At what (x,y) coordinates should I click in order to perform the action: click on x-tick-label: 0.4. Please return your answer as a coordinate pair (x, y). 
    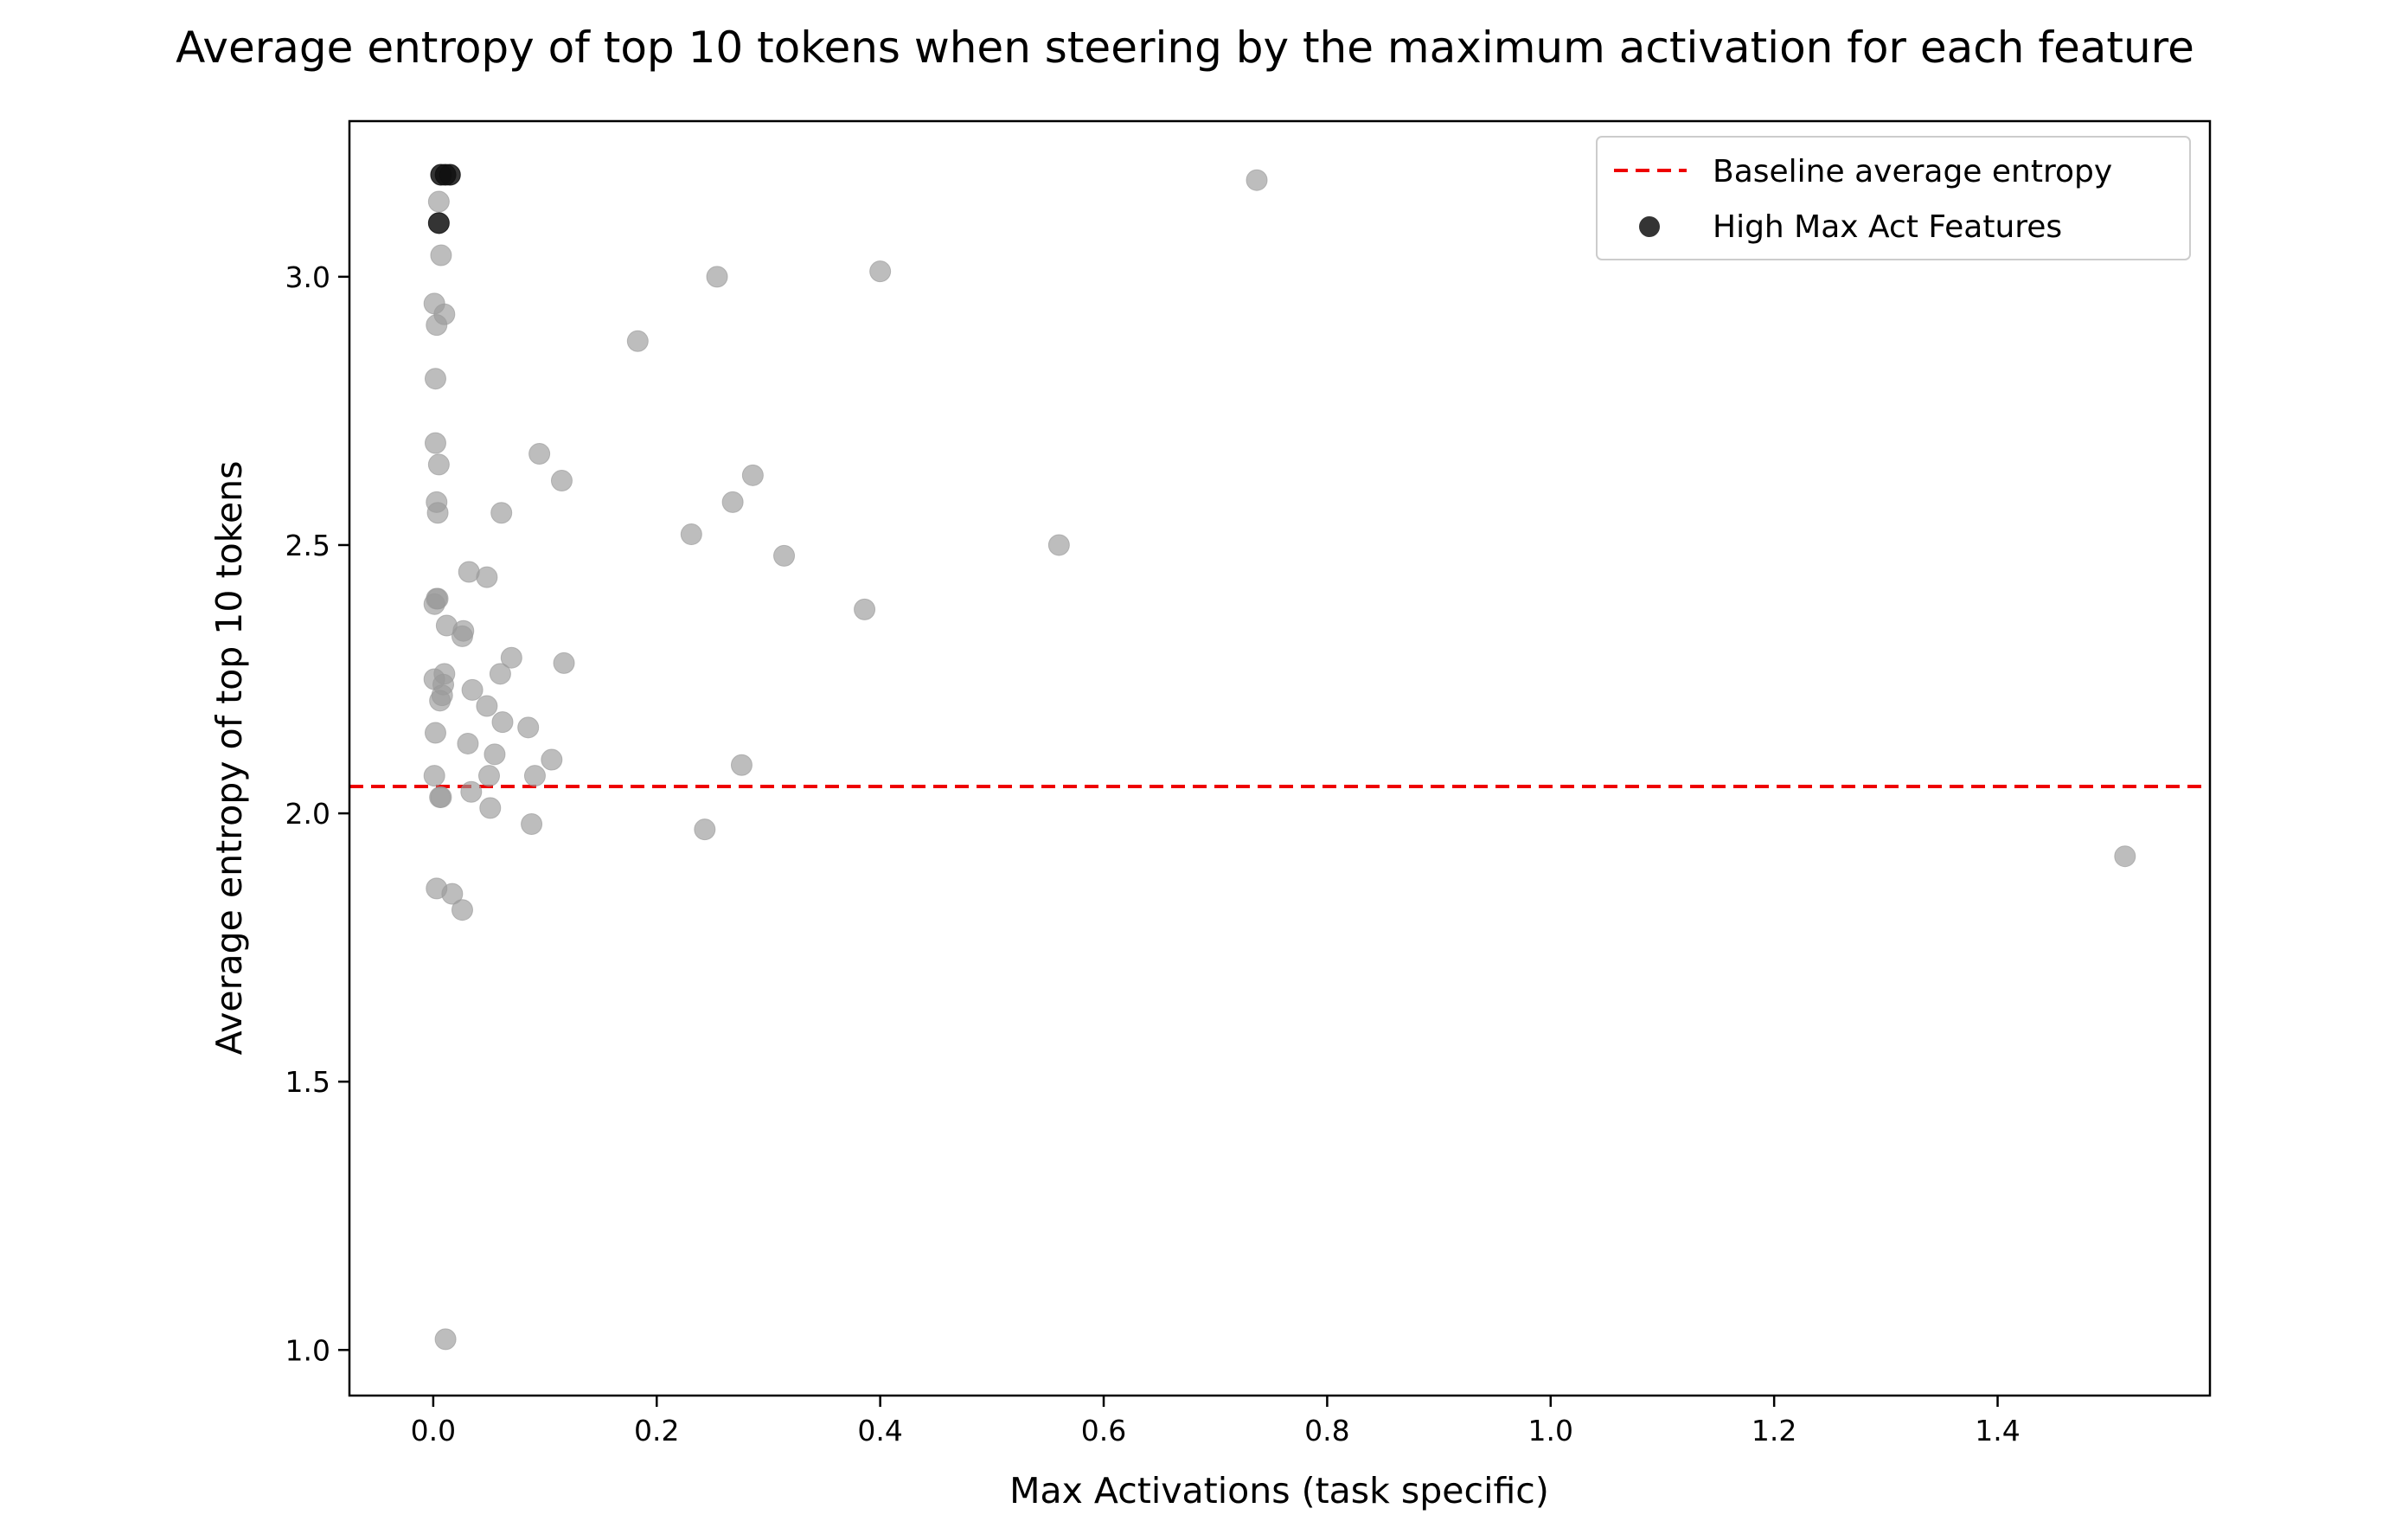
    Looking at the image, I should click on (879, 1430).